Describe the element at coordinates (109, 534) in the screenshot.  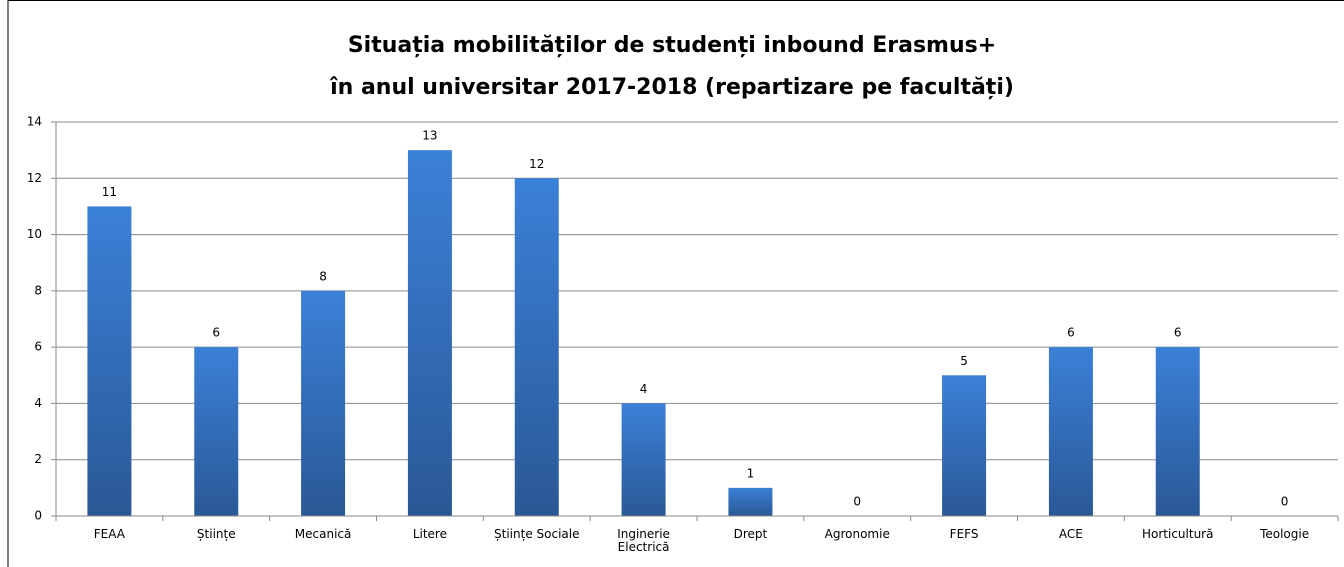
I see `x-tick-label: FEAA` at that location.